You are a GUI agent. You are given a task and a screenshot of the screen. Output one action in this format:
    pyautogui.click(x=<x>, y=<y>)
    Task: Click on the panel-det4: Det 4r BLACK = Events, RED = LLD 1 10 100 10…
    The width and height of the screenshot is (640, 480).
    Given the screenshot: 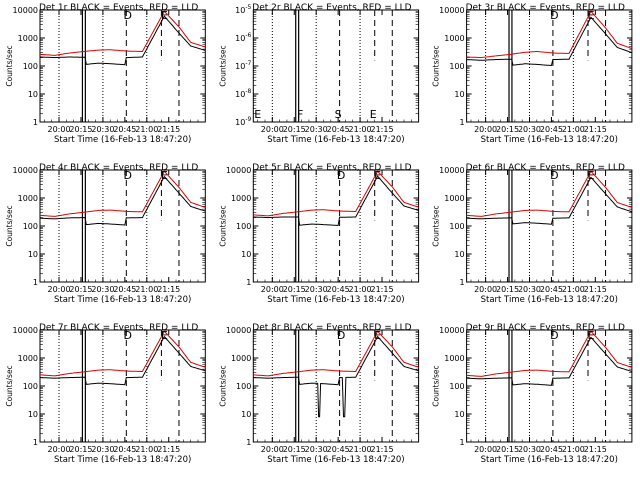 What is the action you would take?
    pyautogui.click(x=105, y=234)
    